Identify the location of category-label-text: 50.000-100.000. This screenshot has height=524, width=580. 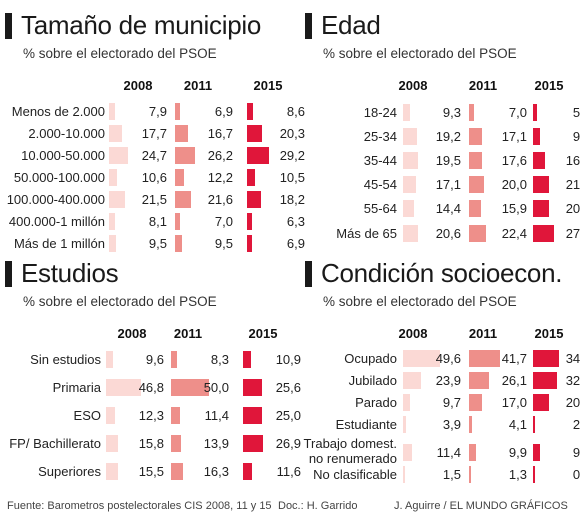
(59, 177).